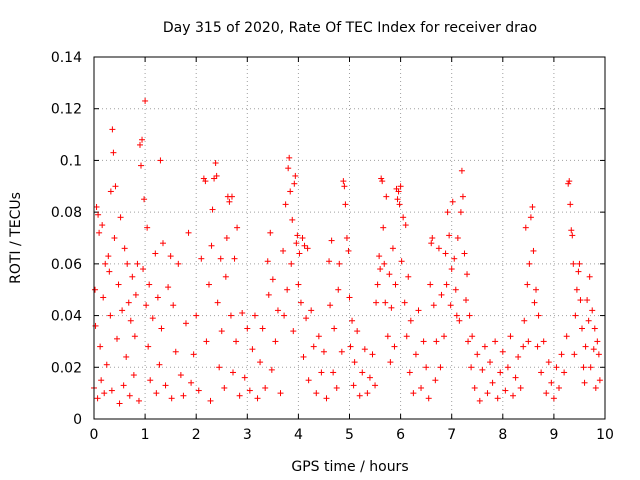  Describe the element at coordinates (349, 467) in the screenshot. I see `x-axis-label: GPS time / hours` at that location.